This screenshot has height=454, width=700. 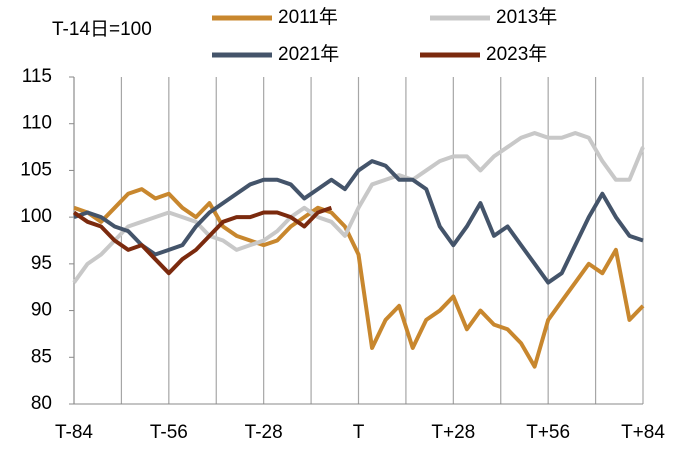 I want to click on y-tick-label: 115, so click(x=37, y=76).